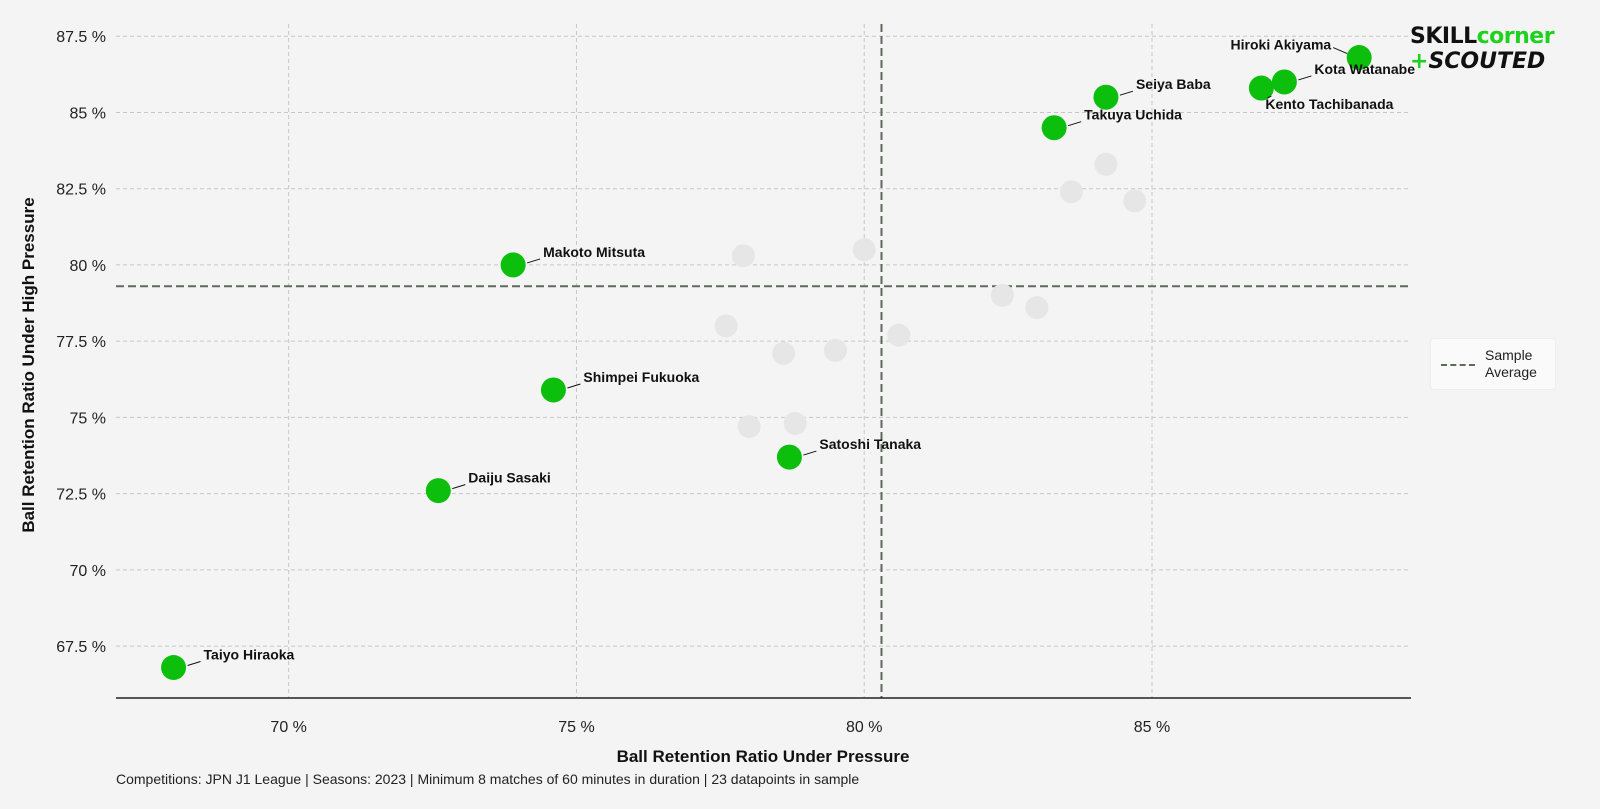  Describe the element at coordinates (28, 364) in the screenshot. I see `y-axis-title: Ball Retention Ratio Under High Pressure` at that location.